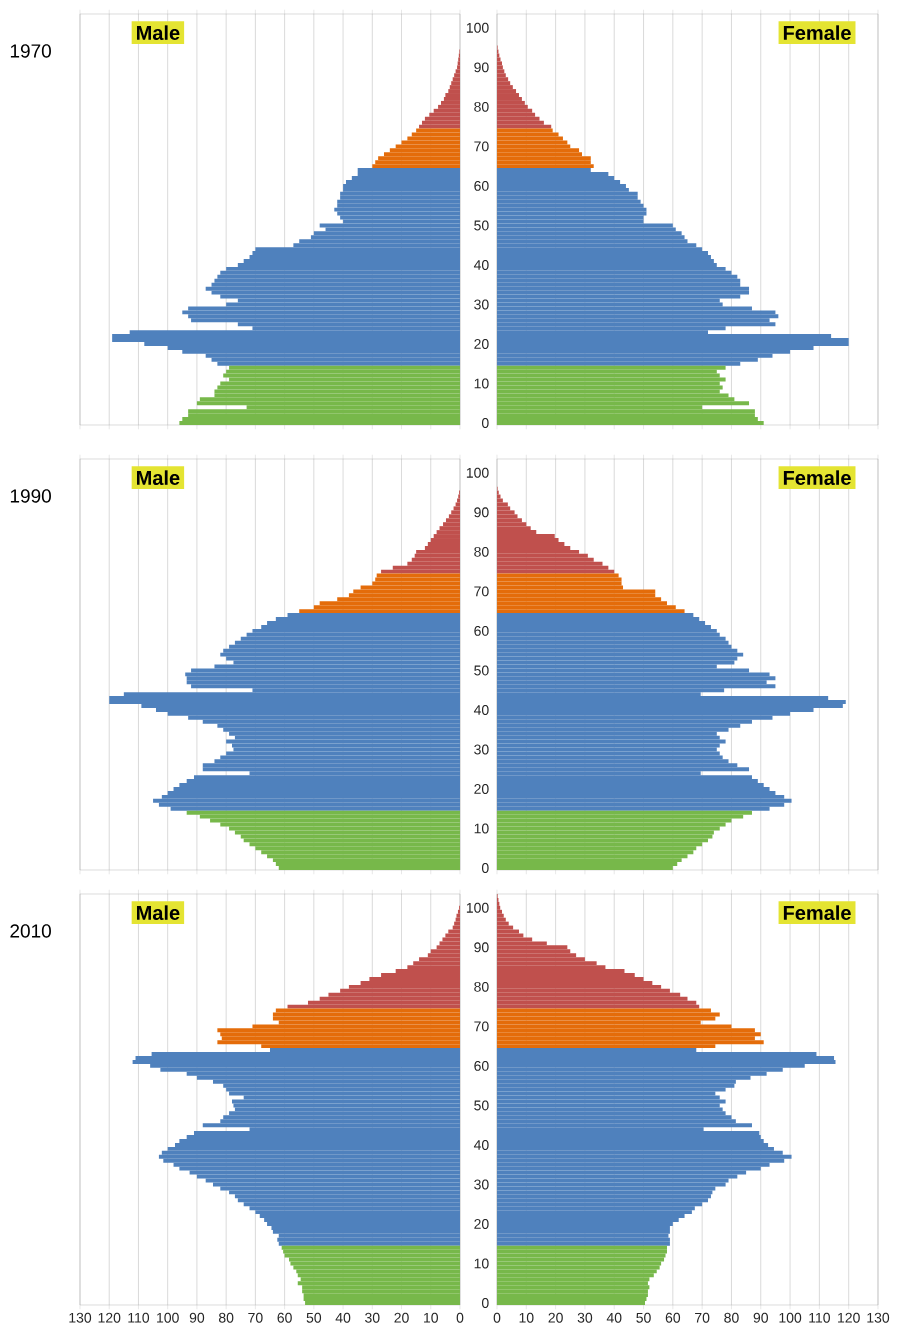 This screenshot has width=899, height=1338. I want to click on y-axis-title: 2010, so click(30, 931).